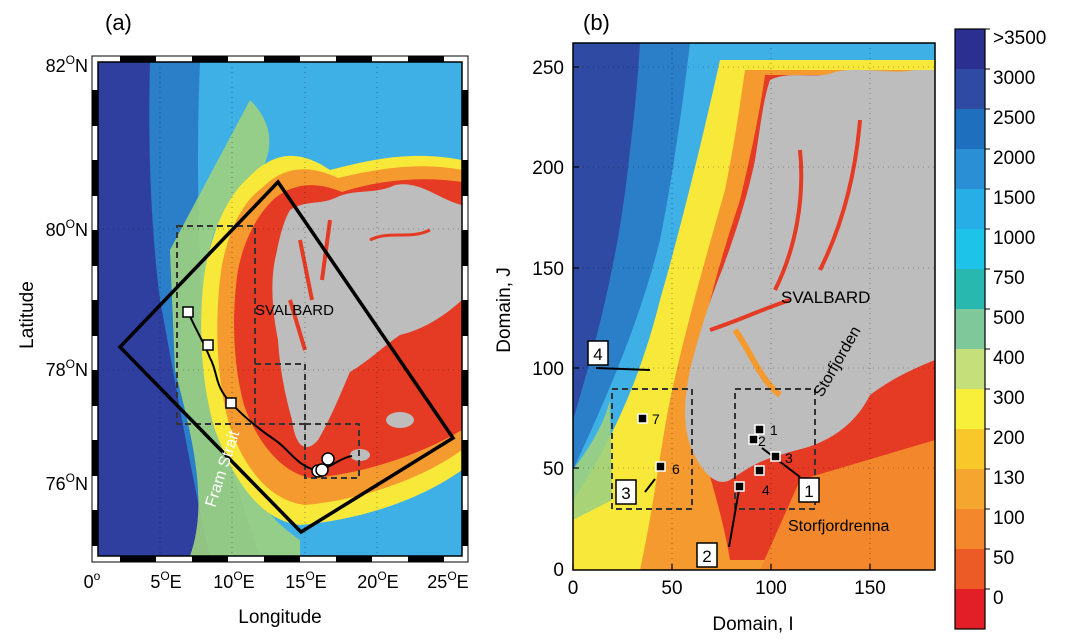  I want to click on section-3-label: 3, so click(625, 493).